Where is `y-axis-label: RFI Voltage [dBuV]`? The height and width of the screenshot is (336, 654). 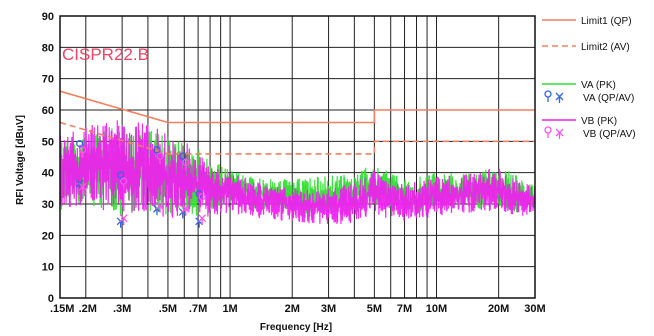 y-axis-label: RFI Voltage [dBuV] is located at coordinates (20, 160).